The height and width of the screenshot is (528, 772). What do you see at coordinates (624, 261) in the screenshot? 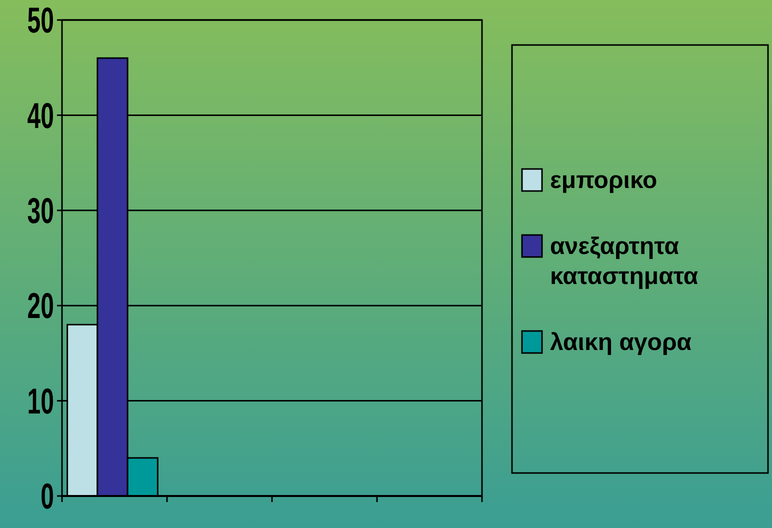
I see `legend-label: ανεξαρτητα καταστηματα` at bounding box center [624, 261].